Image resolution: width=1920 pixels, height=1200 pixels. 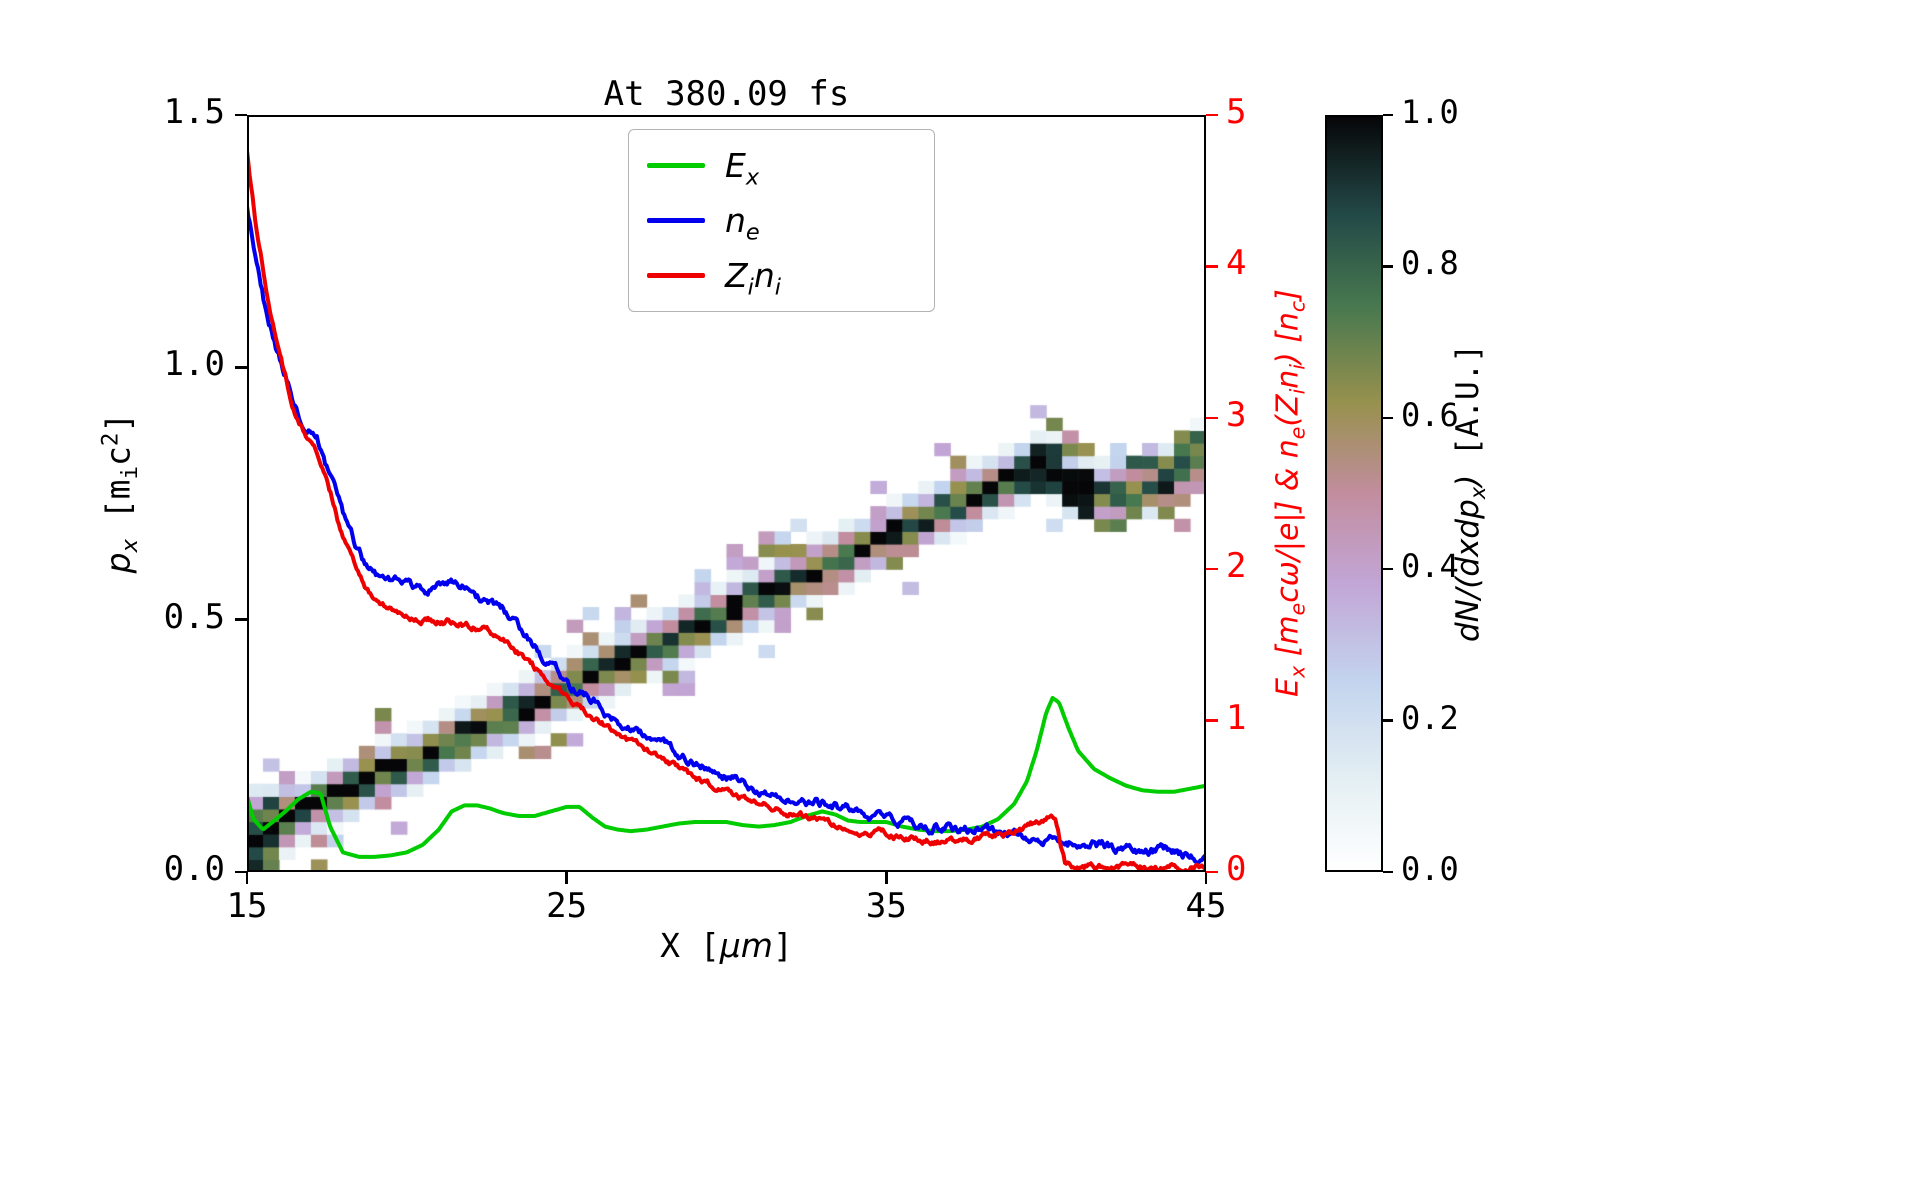 What do you see at coordinates (1430, 717) in the screenshot?
I see `colorbar-tick-label: 0.2` at bounding box center [1430, 717].